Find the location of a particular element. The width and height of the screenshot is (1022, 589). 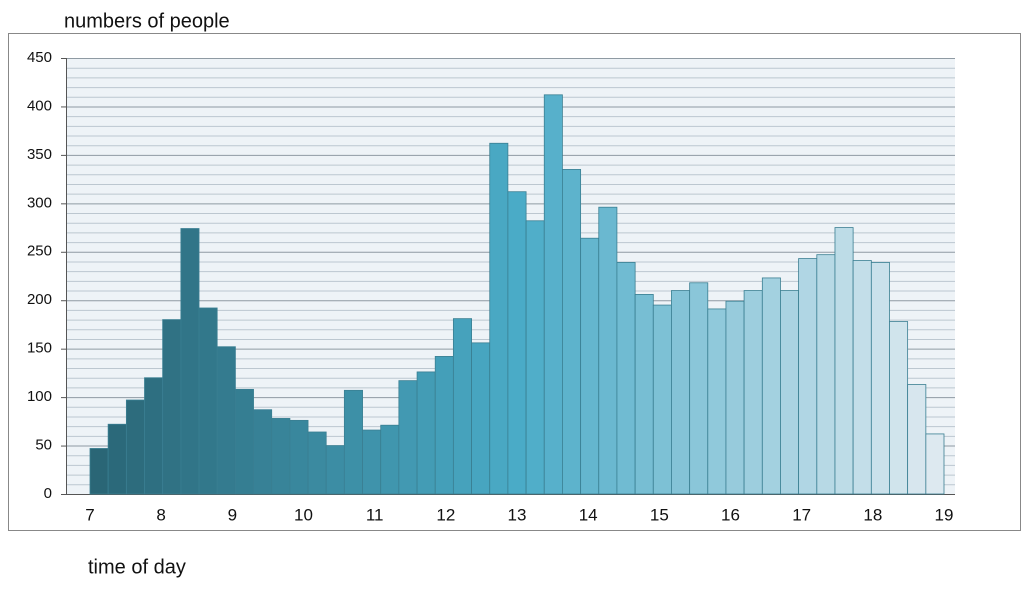

y-tick-label: 250 is located at coordinates (39, 251).